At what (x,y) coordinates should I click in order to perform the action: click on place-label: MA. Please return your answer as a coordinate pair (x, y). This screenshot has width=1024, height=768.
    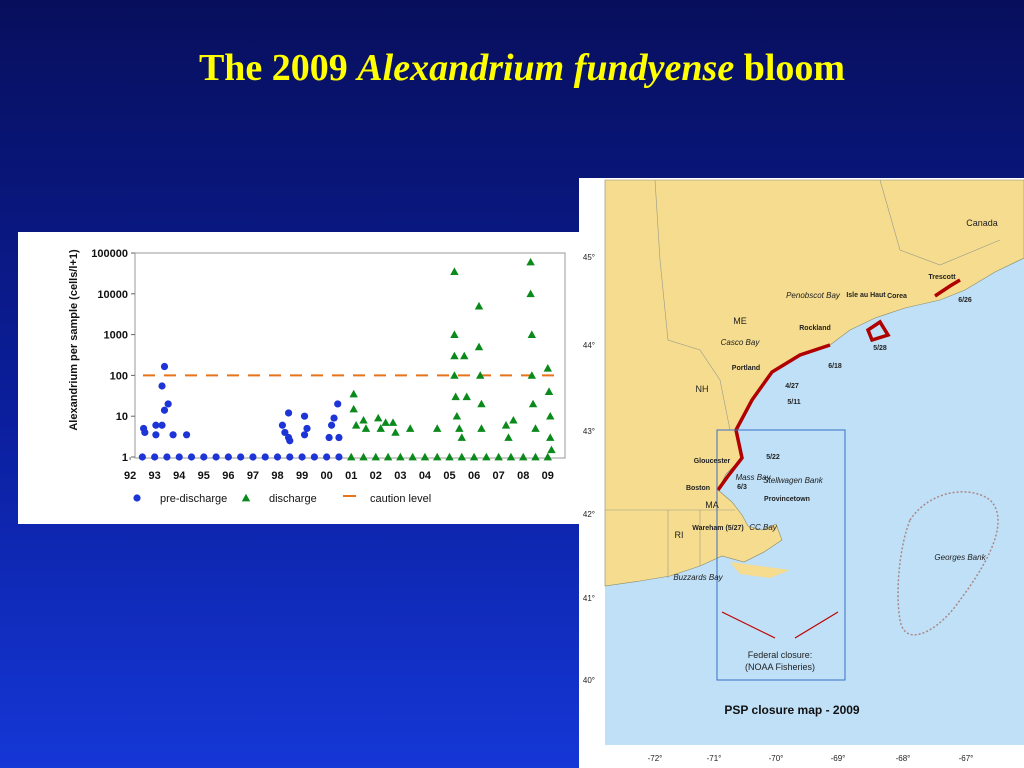
    Looking at the image, I should click on (712, 505).